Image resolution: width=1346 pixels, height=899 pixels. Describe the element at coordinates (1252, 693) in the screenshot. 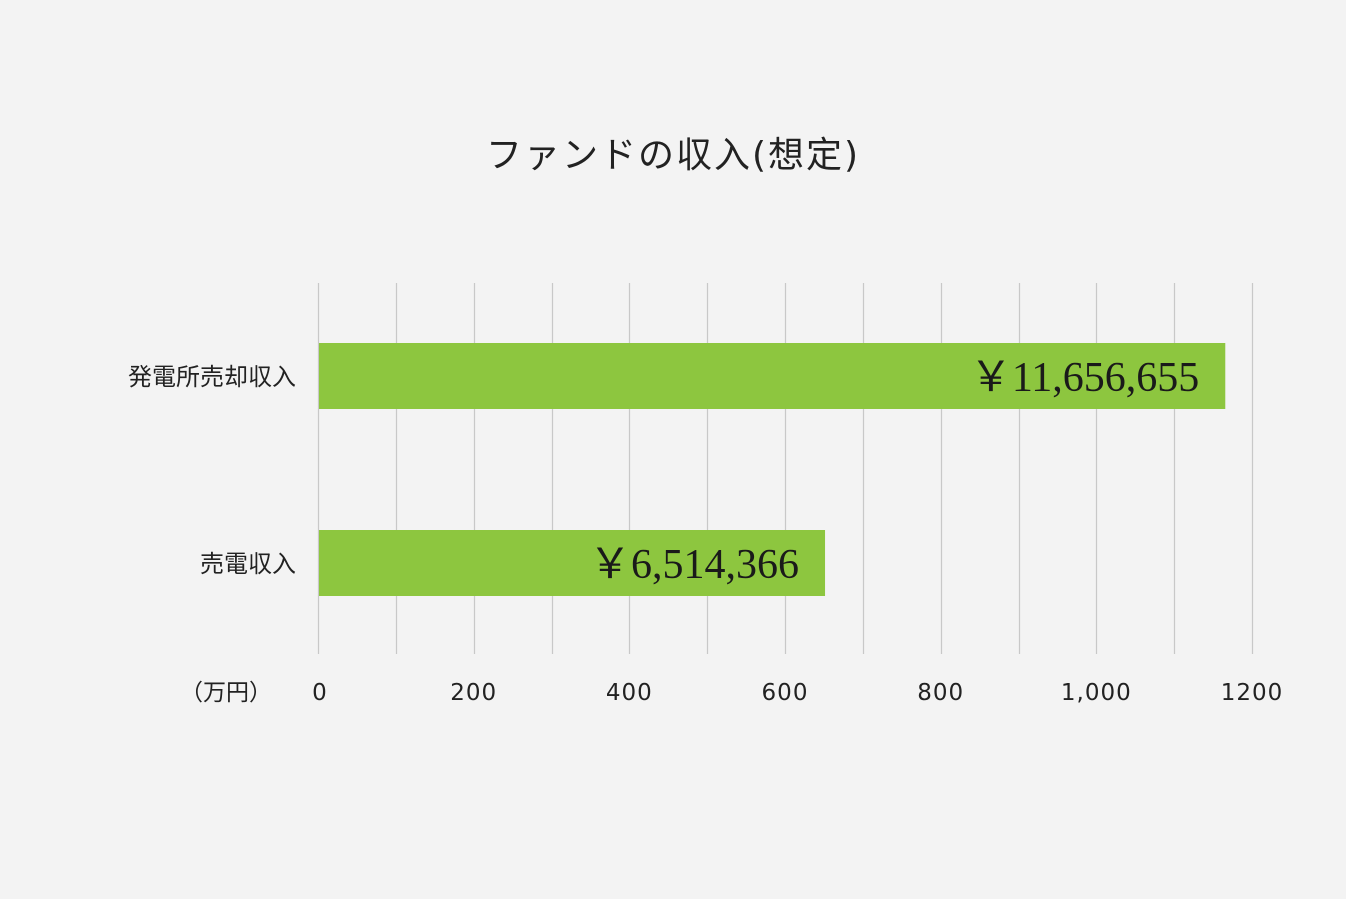

I see `x-tick-label: 1200` at that location.